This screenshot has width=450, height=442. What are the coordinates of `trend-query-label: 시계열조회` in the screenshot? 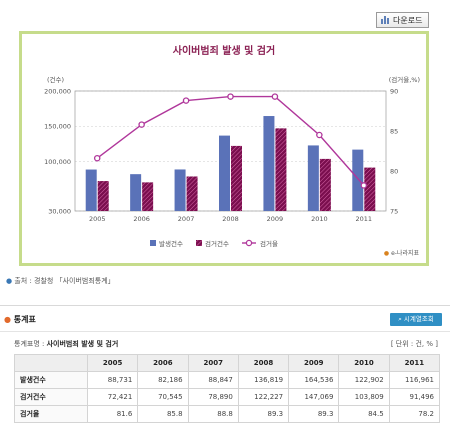 It's located at (418, 319).